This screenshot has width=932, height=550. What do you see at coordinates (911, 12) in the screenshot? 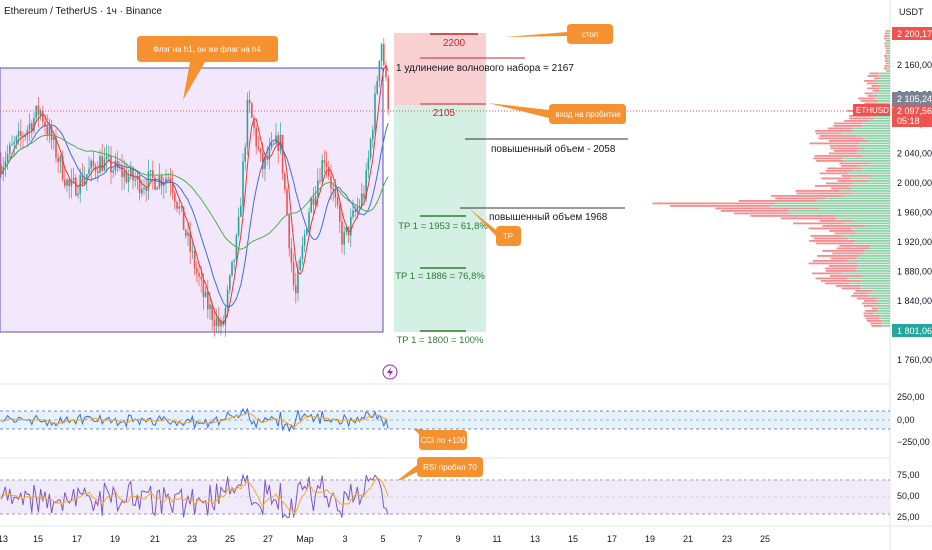
I see `currency-label: USDT` at bounding box center [911, 12].